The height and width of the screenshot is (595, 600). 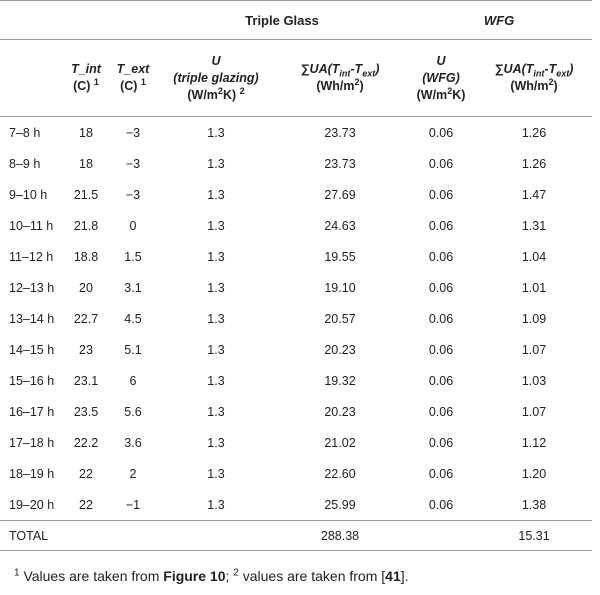 I want to click on t-int-cell: 22.7, so click(x=86, y=318).